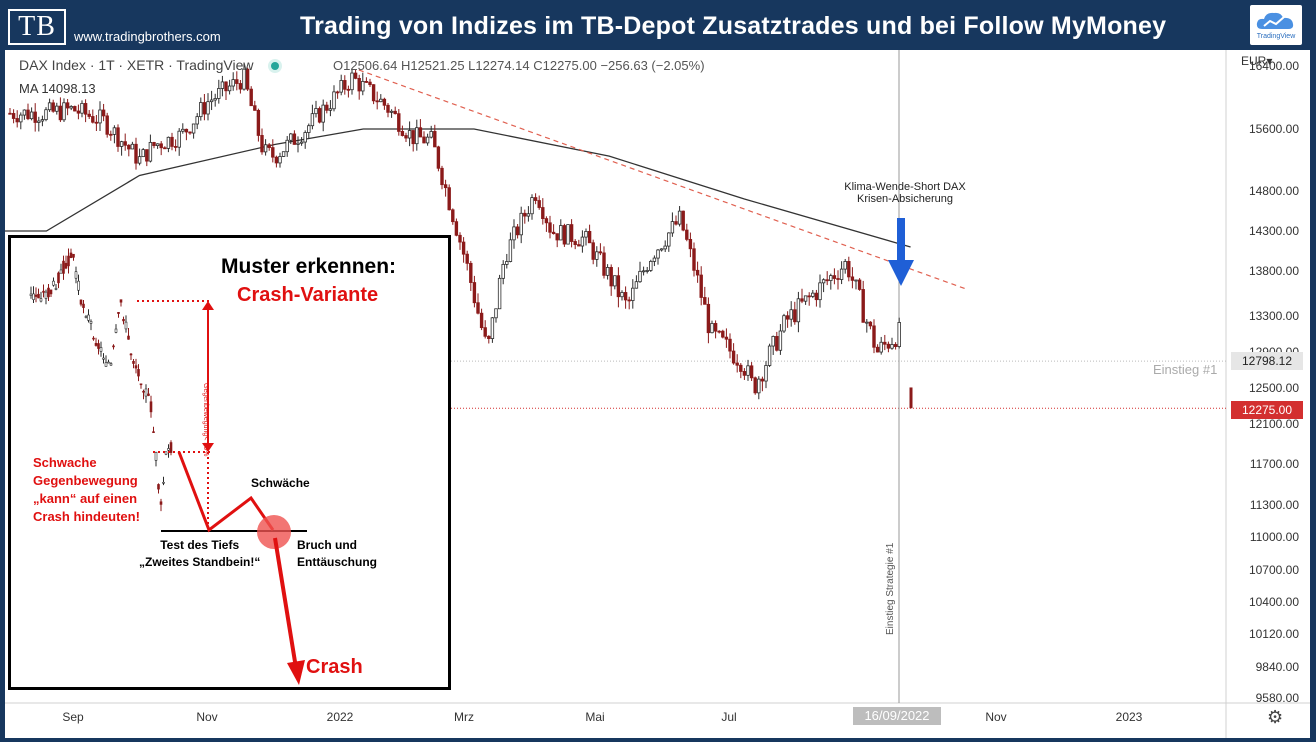 The height and width of the screenshot is (742, 1316). Describe the element at coordinates (73, 717) in the screenshot. I see `x-tick-label: Sep` at that location.